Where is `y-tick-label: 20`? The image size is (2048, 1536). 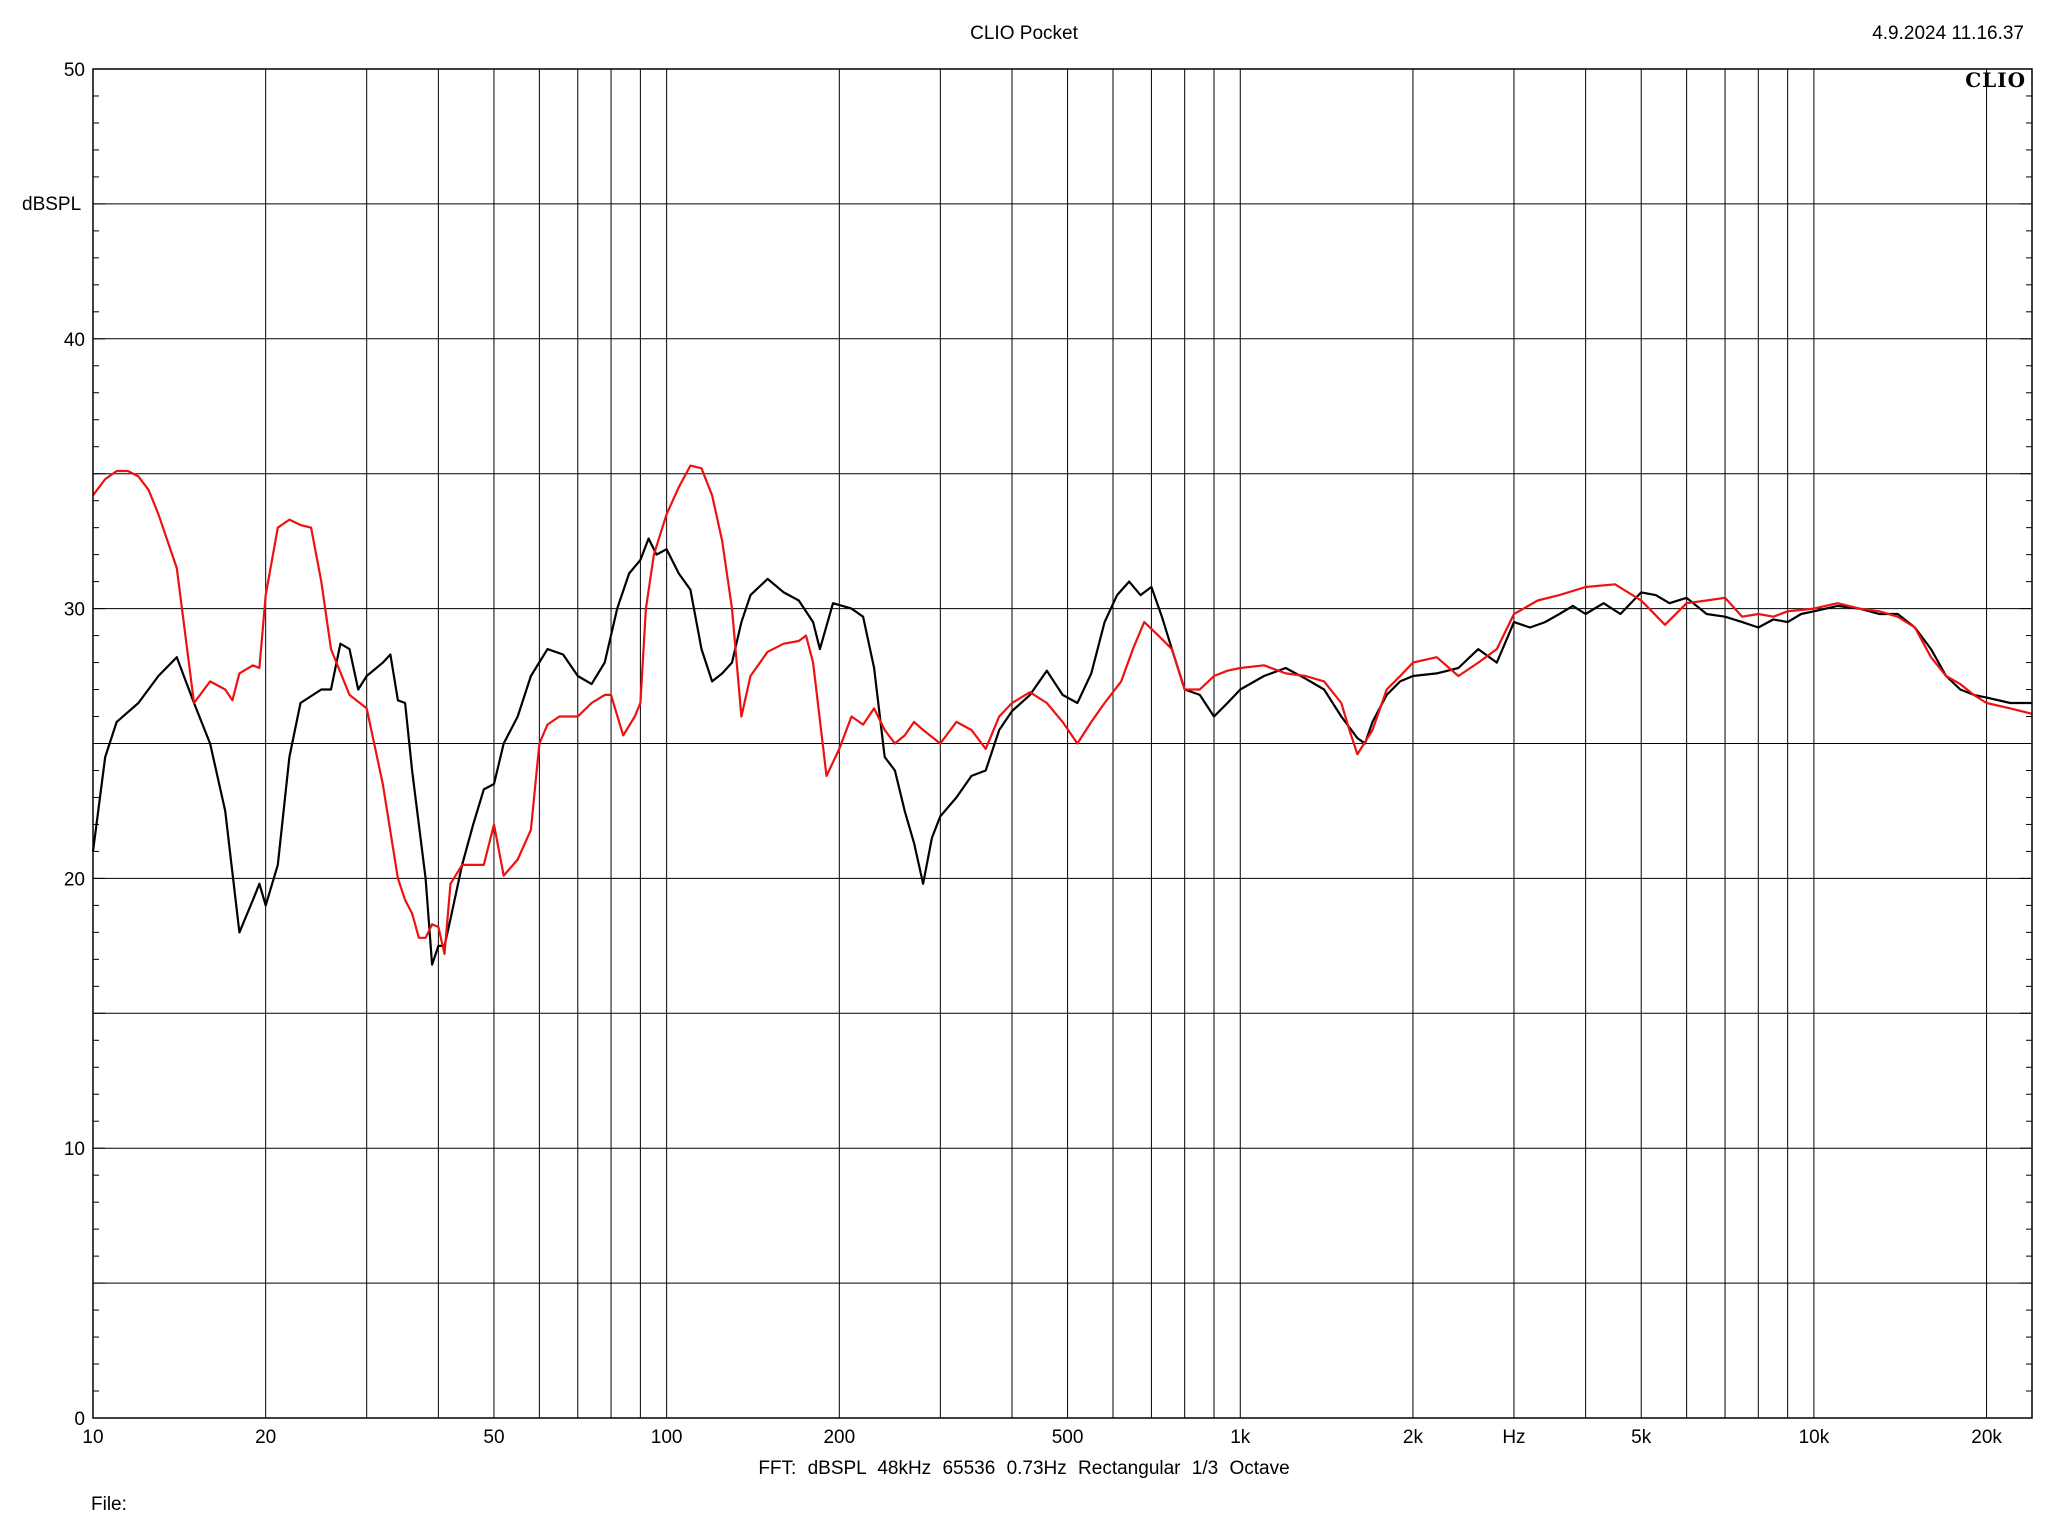 y-tick-label: 20 is located at coordinates (74, 879).